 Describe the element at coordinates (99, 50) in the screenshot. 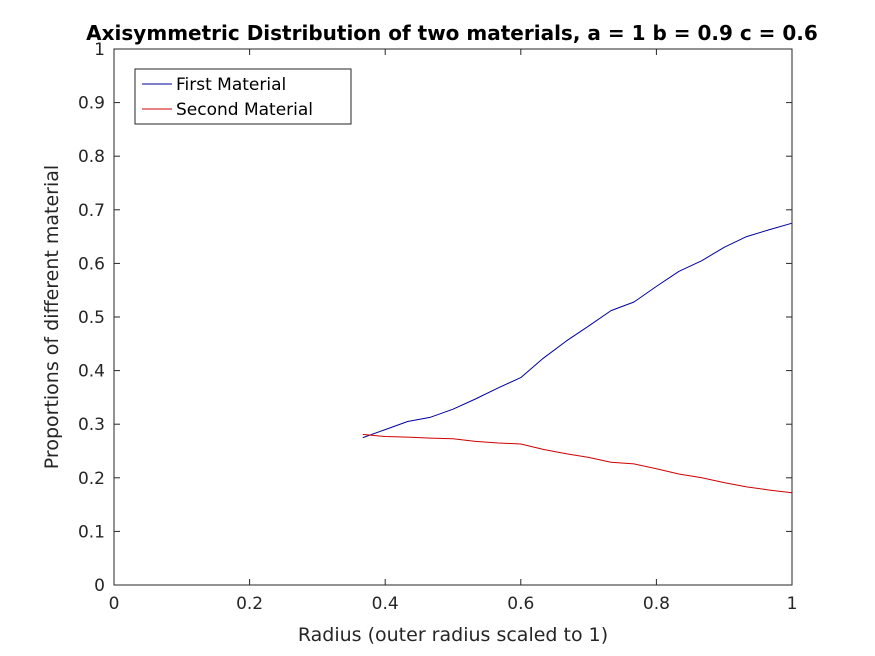

I see `y-tick-label: 1` at that location.